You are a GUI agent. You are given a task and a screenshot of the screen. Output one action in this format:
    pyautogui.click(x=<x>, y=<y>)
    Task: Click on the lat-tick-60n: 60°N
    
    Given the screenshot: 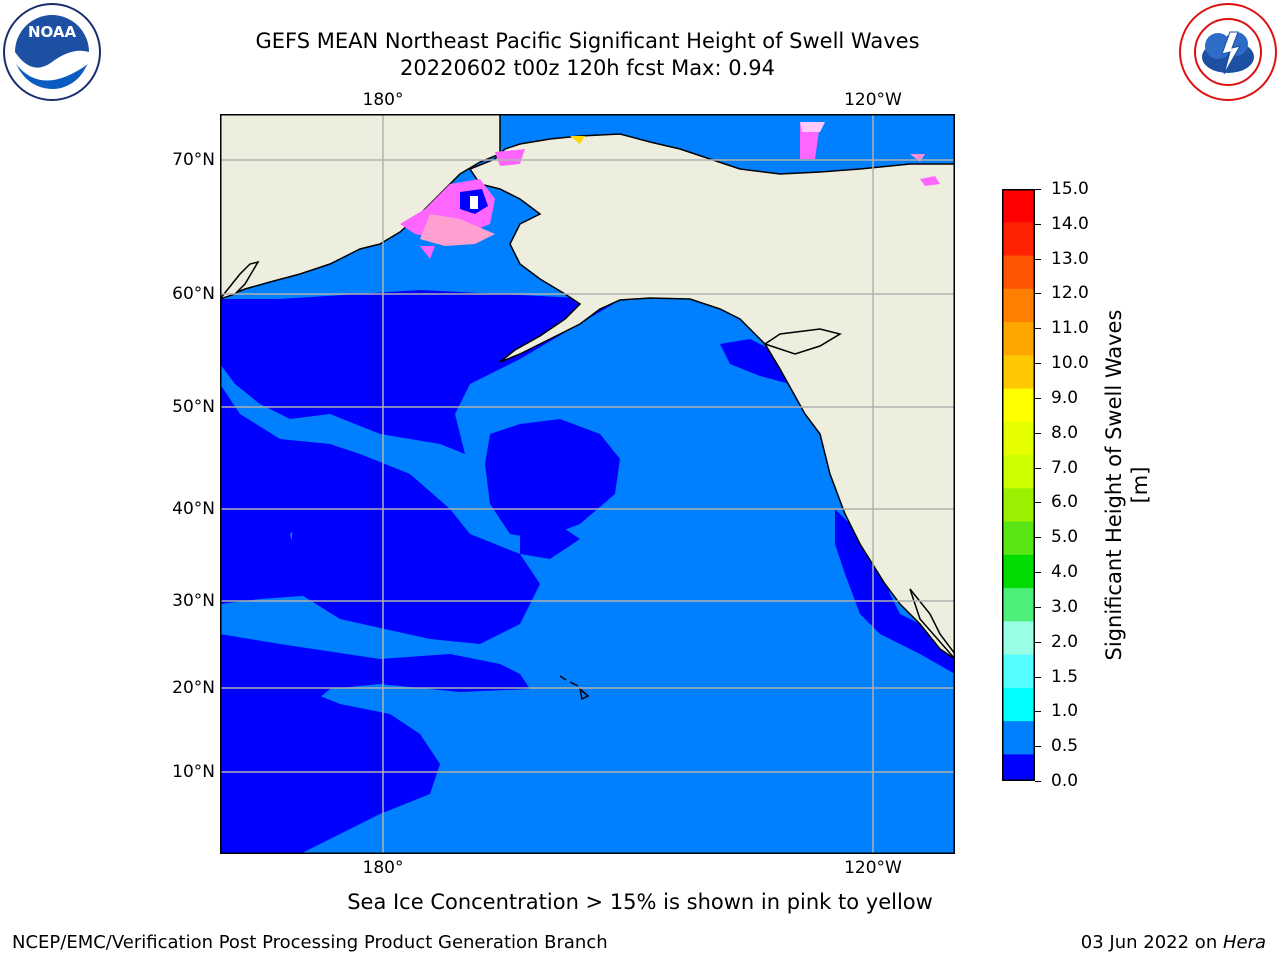 What is the action you would take?
    pyautogui.click(x=193, y=294)
    